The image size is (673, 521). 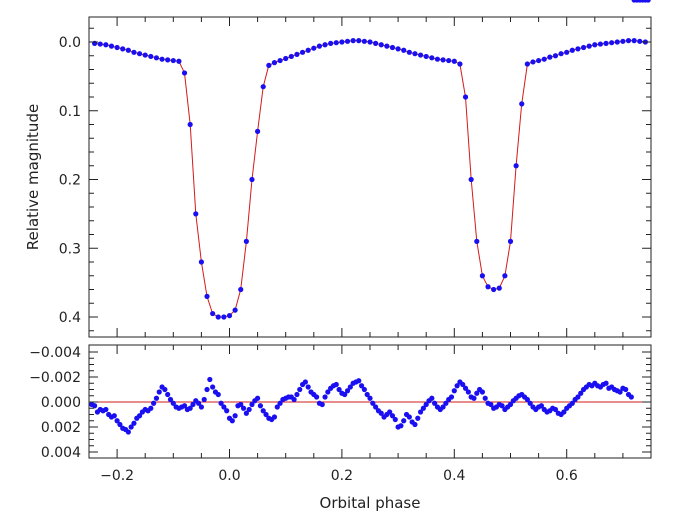 What do you see at coordinates (61, 453) in the screenshot?
I see `y-tick-label: 0.004` at bounding box center [61, 453].